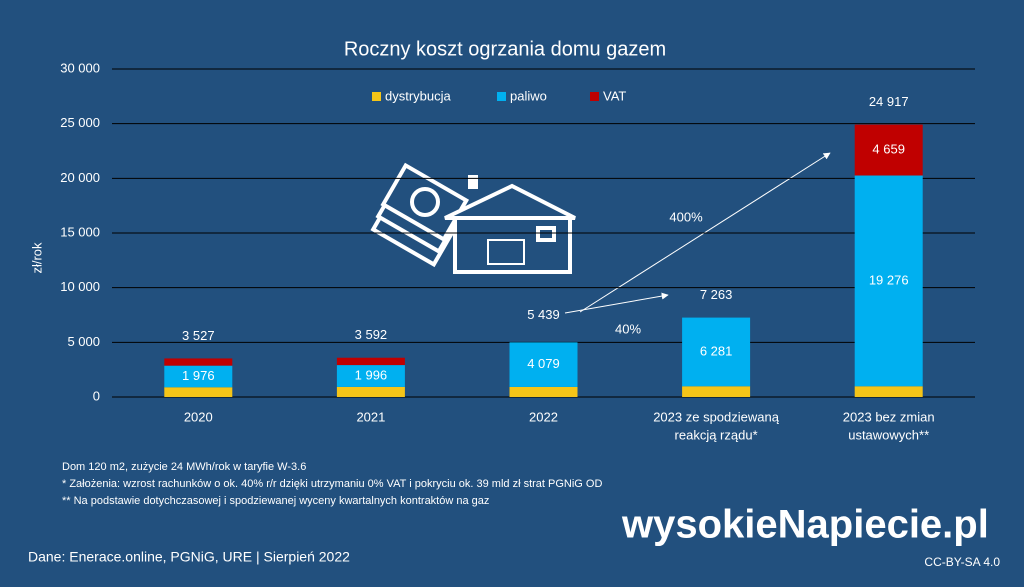 The width and height of the screenshot is (1024, 587). I want to click on value-label: 4 659, so click(888, 148).